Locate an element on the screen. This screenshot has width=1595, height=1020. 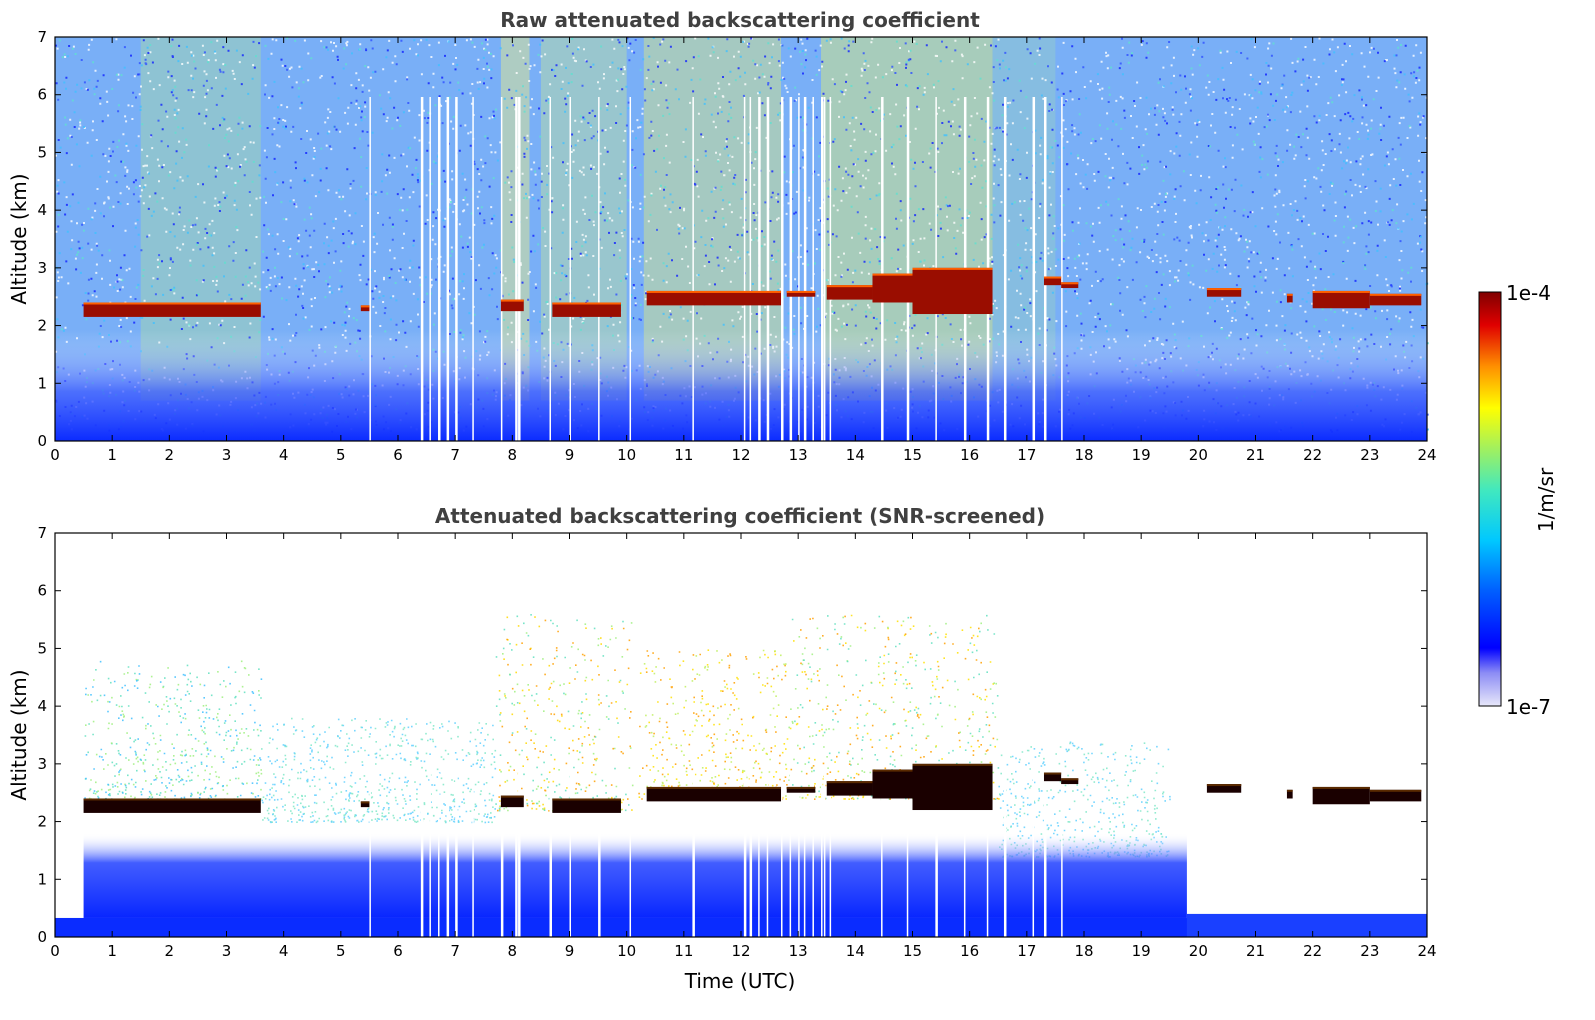
x-tick-label: 15 is located at coordinates (912, 951).